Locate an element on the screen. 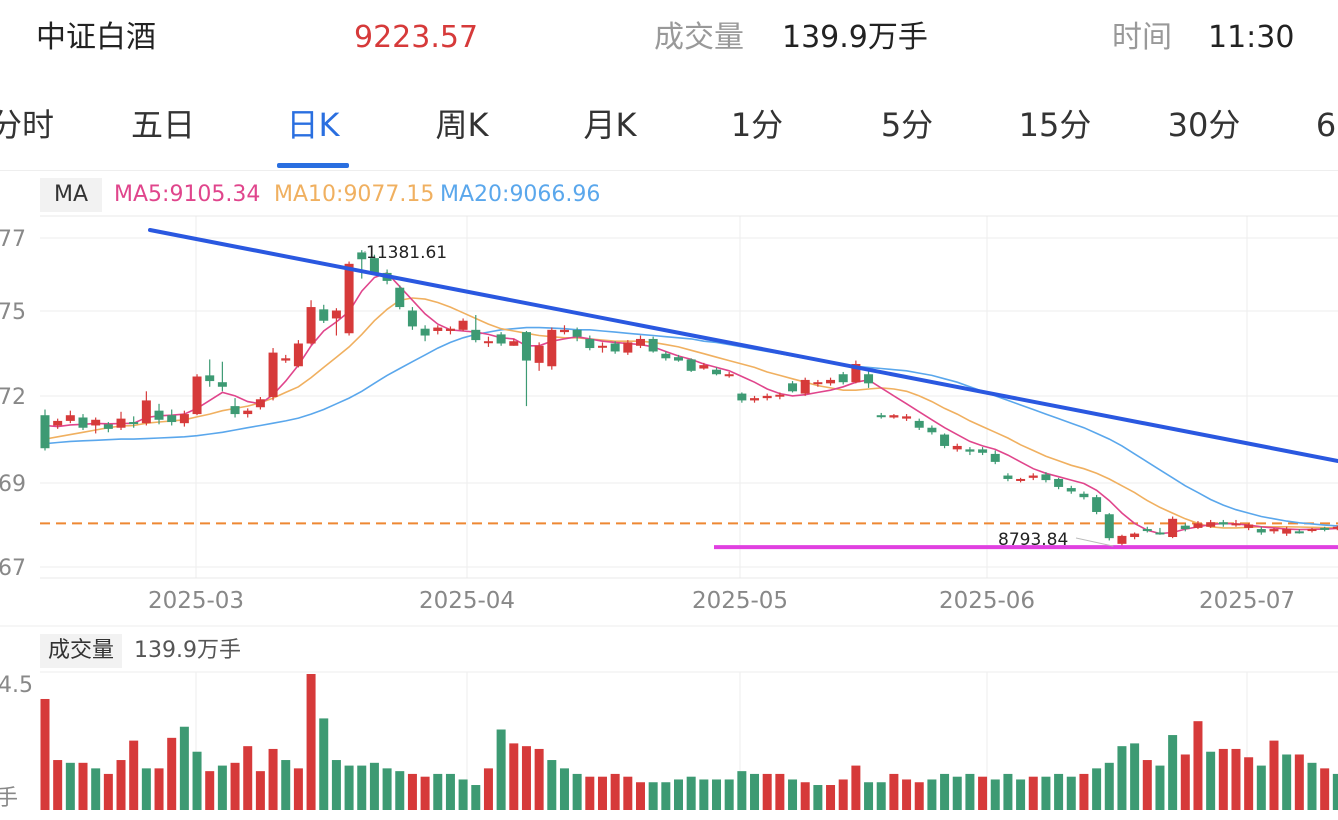  tab-60min: 6 is located at coordinates (1326, 125).